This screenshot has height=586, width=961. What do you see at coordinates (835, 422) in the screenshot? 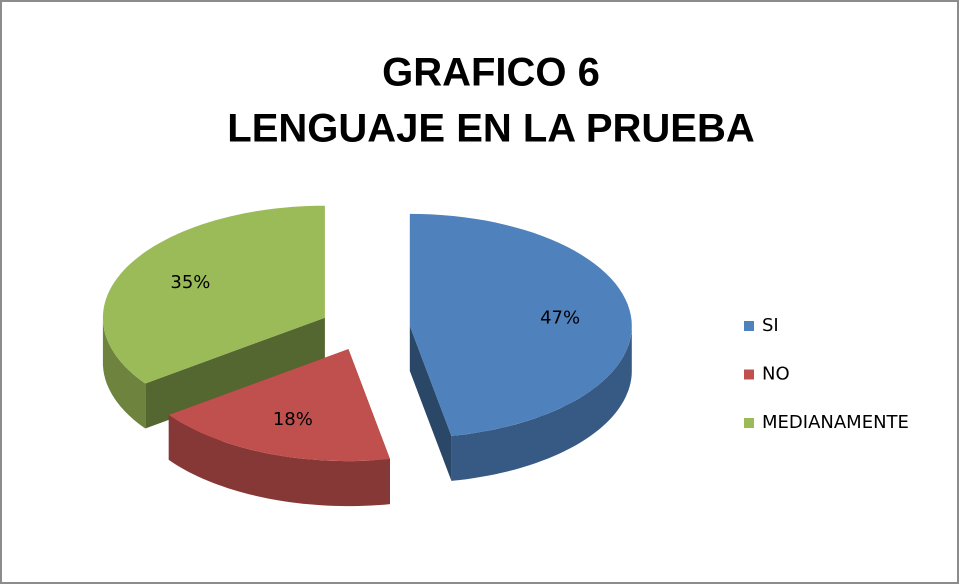
I see `legend-label: MEDIANAMENTE` at bounding box center [835, 422].